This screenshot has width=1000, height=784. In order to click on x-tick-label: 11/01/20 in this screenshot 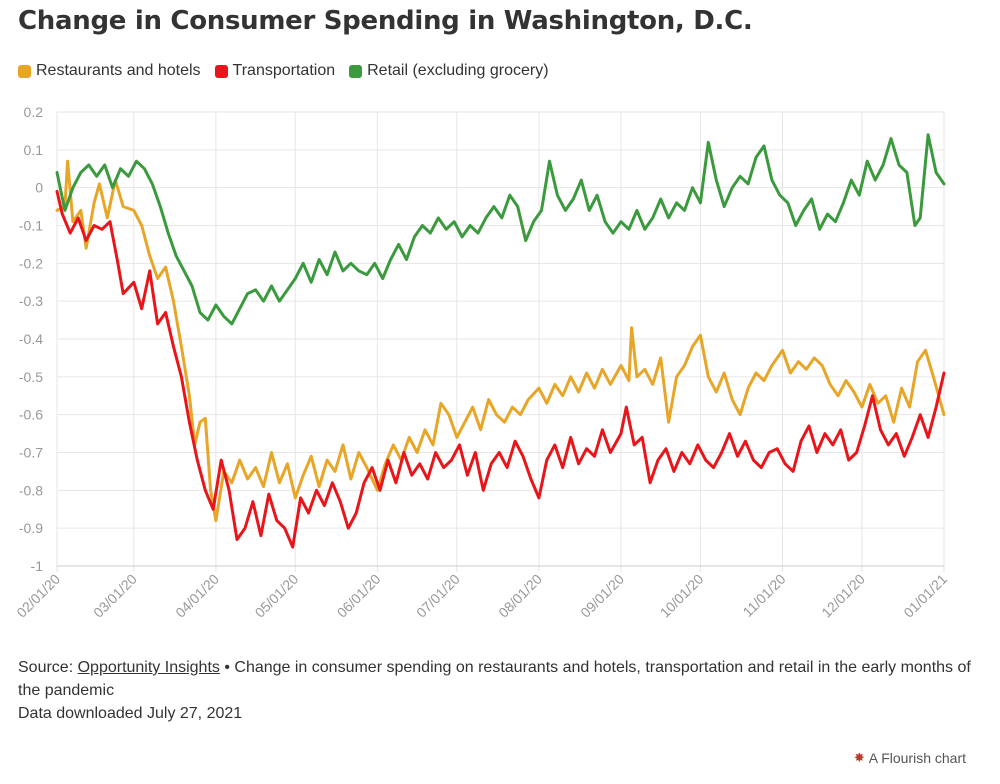, I will do `click(763, 595)`.